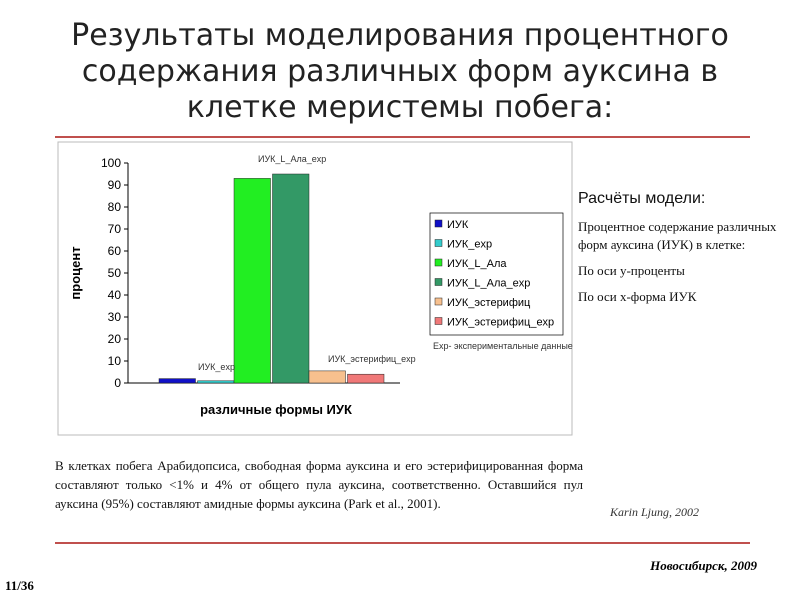  I want to click on y-tick-label: 90, so click(115, 185).